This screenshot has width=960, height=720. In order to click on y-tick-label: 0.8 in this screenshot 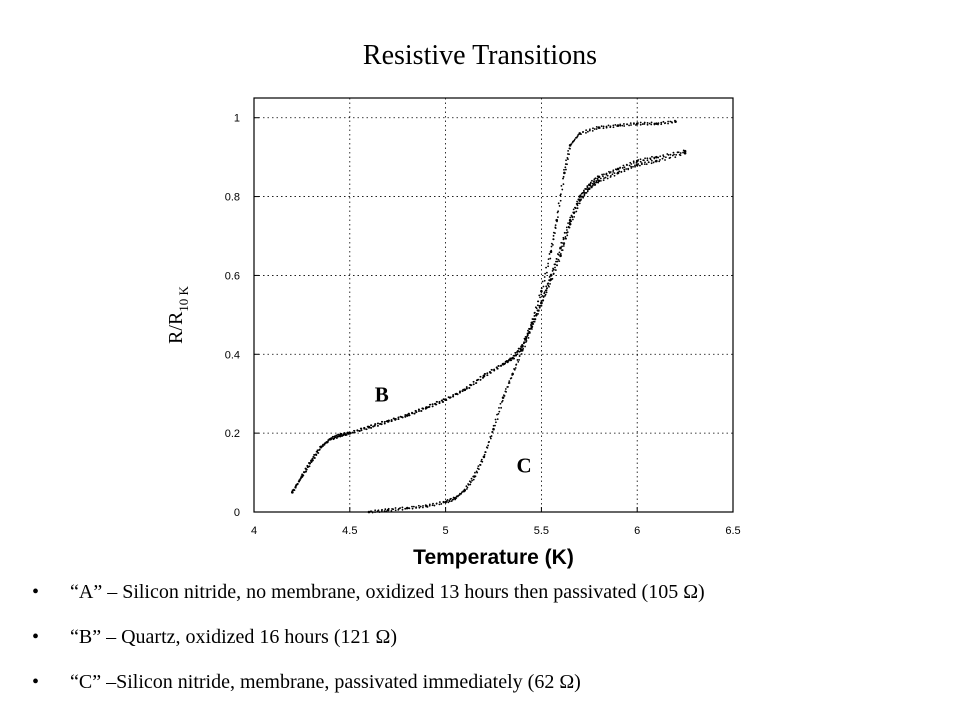, I will do `click(232, 198)`.